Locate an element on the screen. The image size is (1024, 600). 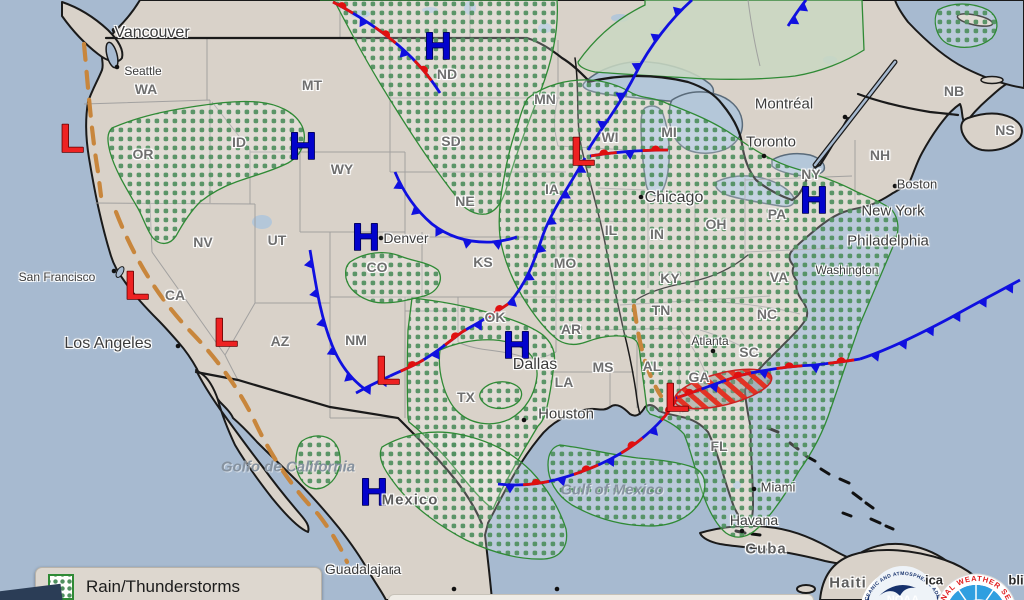
state-label: NH is located at coordinates (880, 155).